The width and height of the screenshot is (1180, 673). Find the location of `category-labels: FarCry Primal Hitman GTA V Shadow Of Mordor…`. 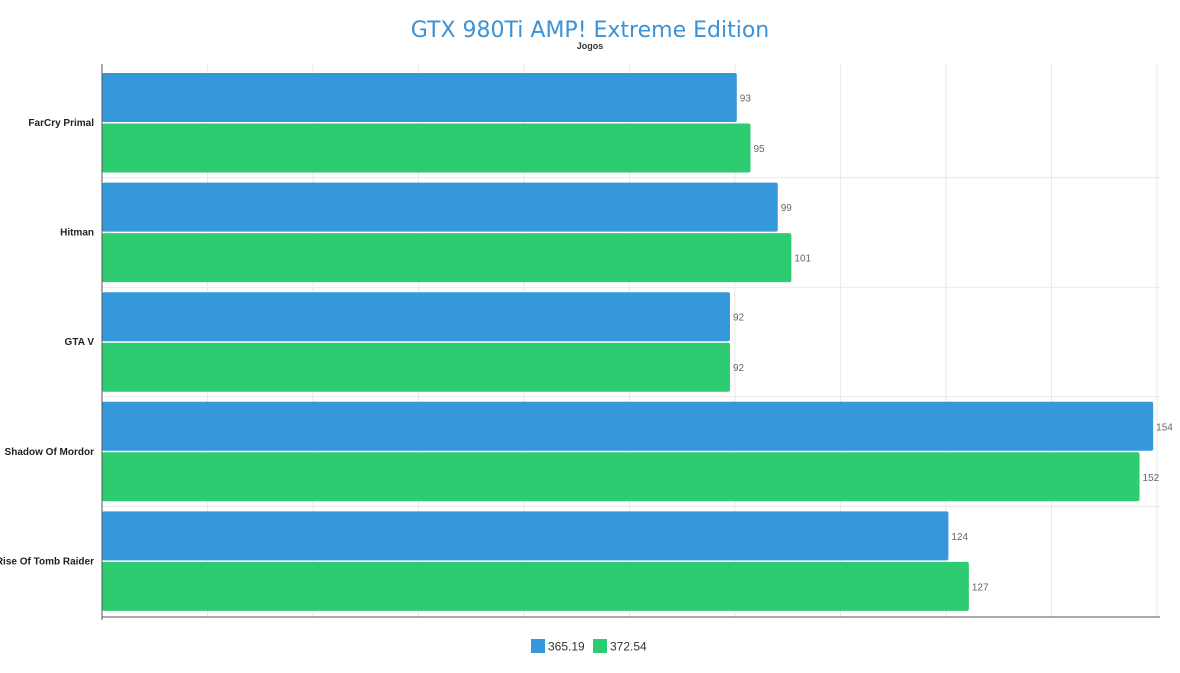

category-labels: FarCry Primal Hitman GTA V Shadow Of Mordor… is located at coordinates (47, 342).